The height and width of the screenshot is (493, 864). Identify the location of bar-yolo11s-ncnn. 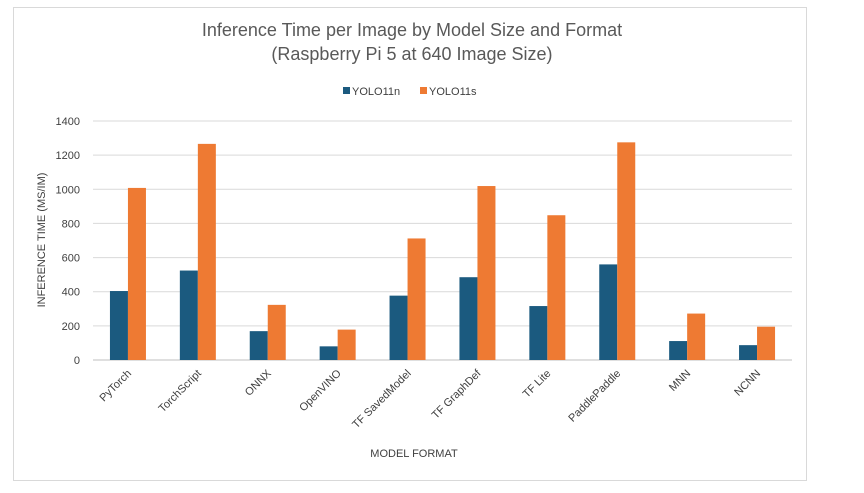
(766, 343).